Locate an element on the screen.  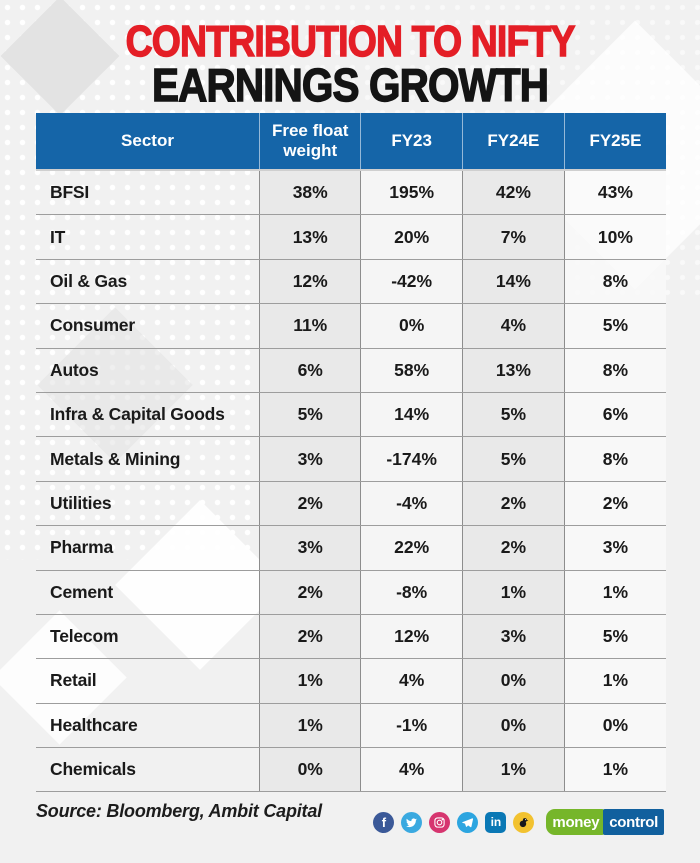
instagram-icon is located at coordinates (440, 822).